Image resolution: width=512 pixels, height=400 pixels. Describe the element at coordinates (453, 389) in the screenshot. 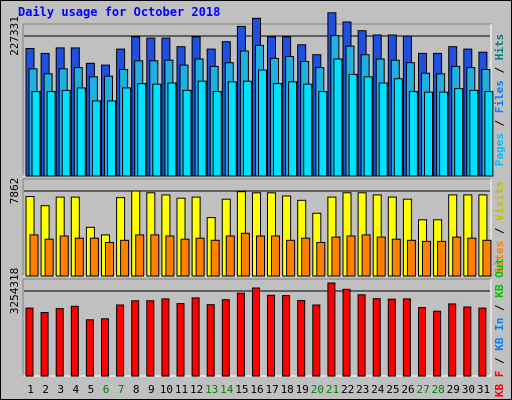

I see `x-tick-label-day-29: 29` at that location.